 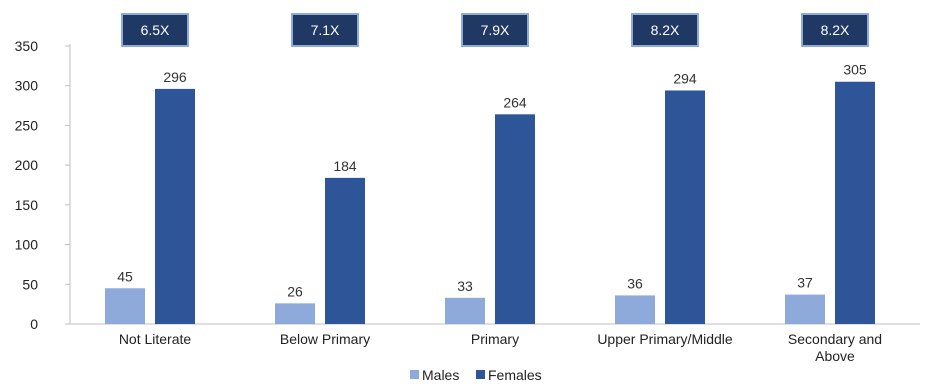 What do you see at coordinates (27, 86) in the screenshot?
I see `y-tick-label: 300` at bounding box center [27, 86].